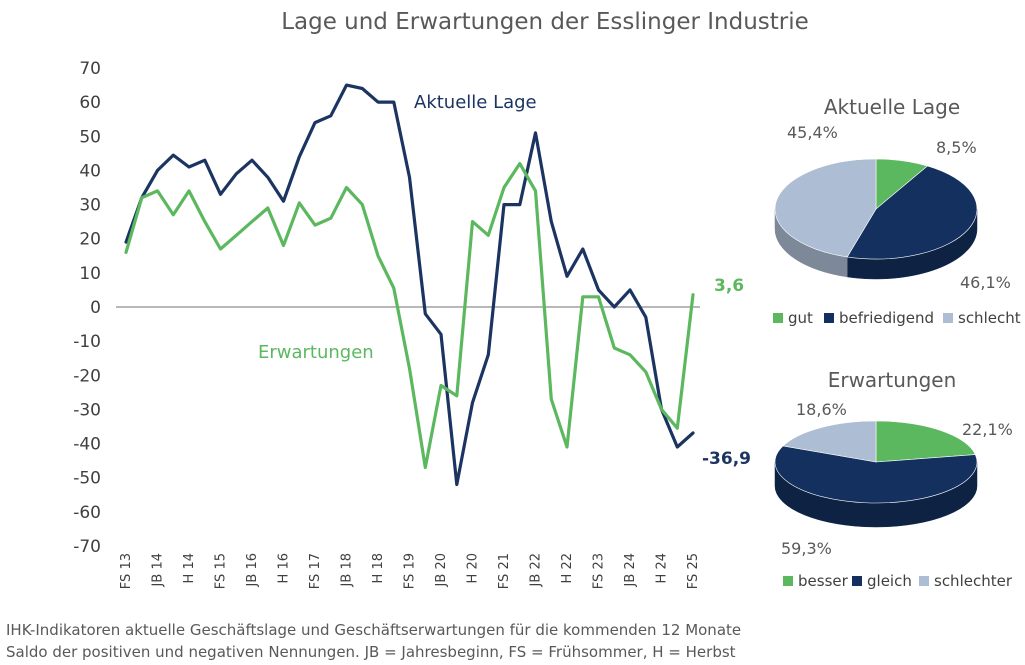  Describe the element at coordinates (823, 581) in the screenshot. I see `legend-label-besser: besser` at that location.